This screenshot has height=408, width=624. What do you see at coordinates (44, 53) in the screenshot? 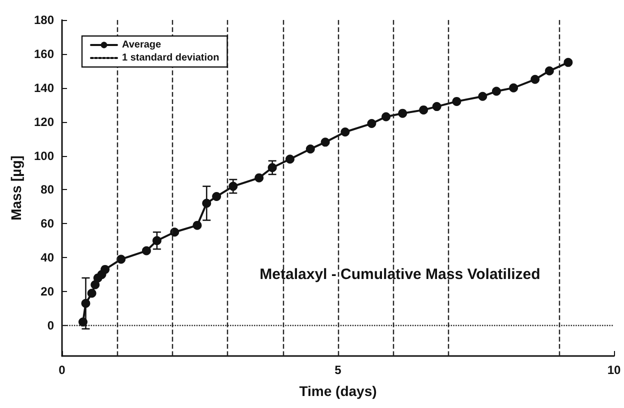
I see `y-tick-label: 160` at bounding box center [44, 53].